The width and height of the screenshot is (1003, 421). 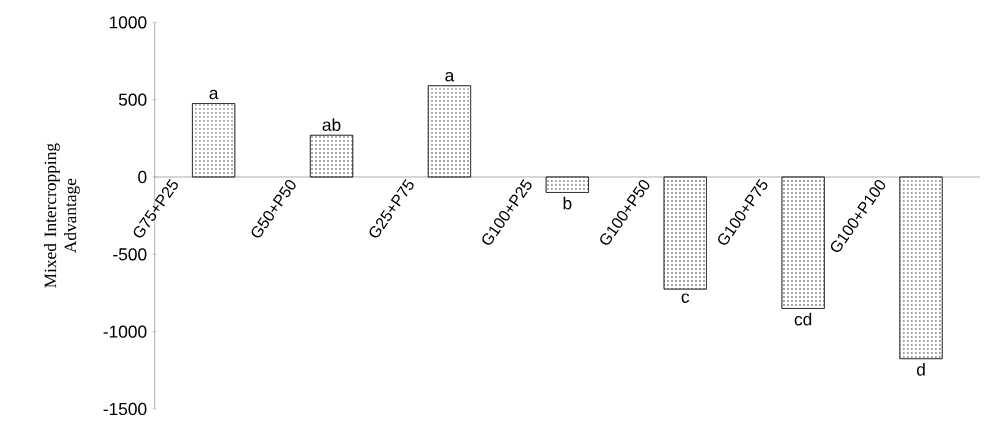 I want to click on y-tick-label: 1000, so click(x=128, y=22).